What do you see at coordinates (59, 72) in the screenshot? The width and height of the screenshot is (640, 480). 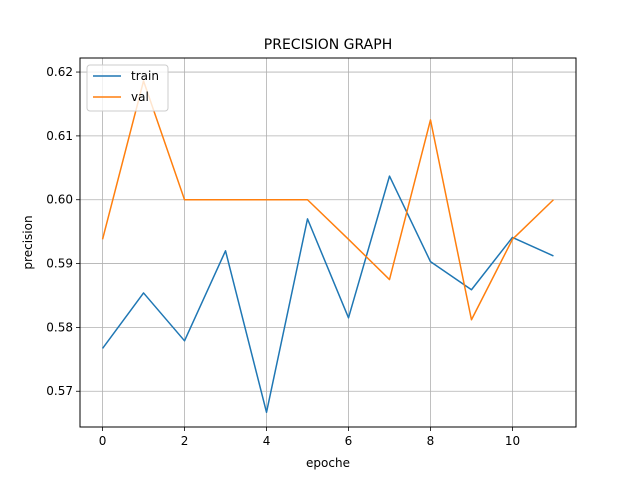 I see `y-tick-label: 0.62` at bounding box center [59, 72].